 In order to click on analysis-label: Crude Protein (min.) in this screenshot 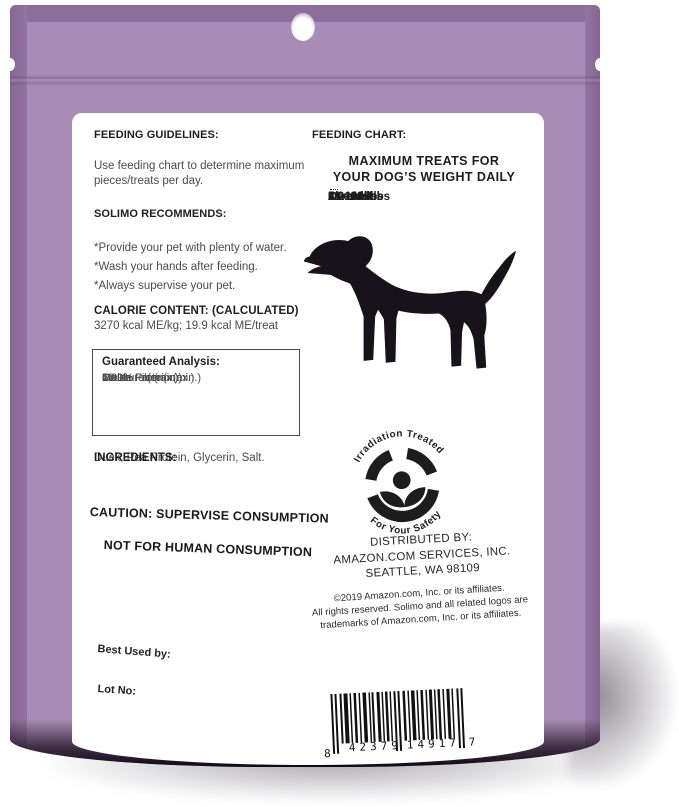, I will do `click(152, 378)`.